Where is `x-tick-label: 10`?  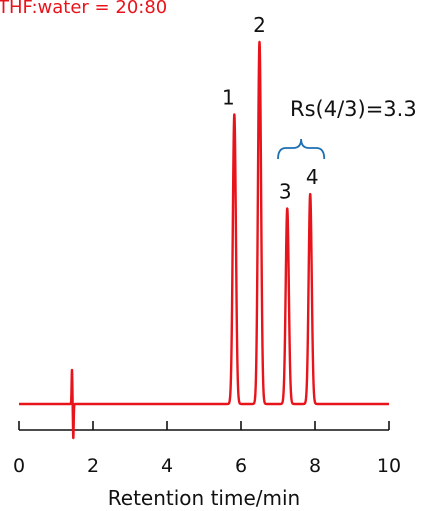 x-tick-label: 10 is located at coordinates (389, 466).